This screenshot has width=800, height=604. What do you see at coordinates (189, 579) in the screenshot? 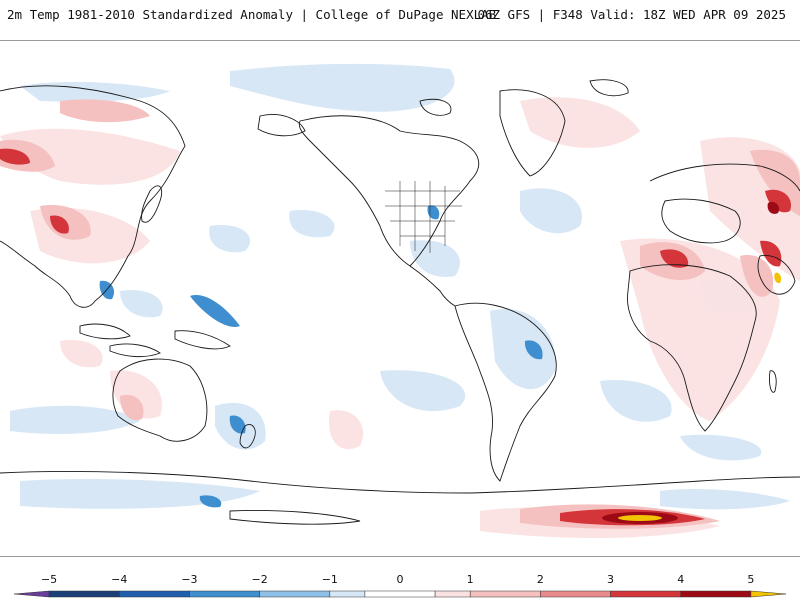
I see `colorbar-tick-label: −3` at bounding box center [189, 579].